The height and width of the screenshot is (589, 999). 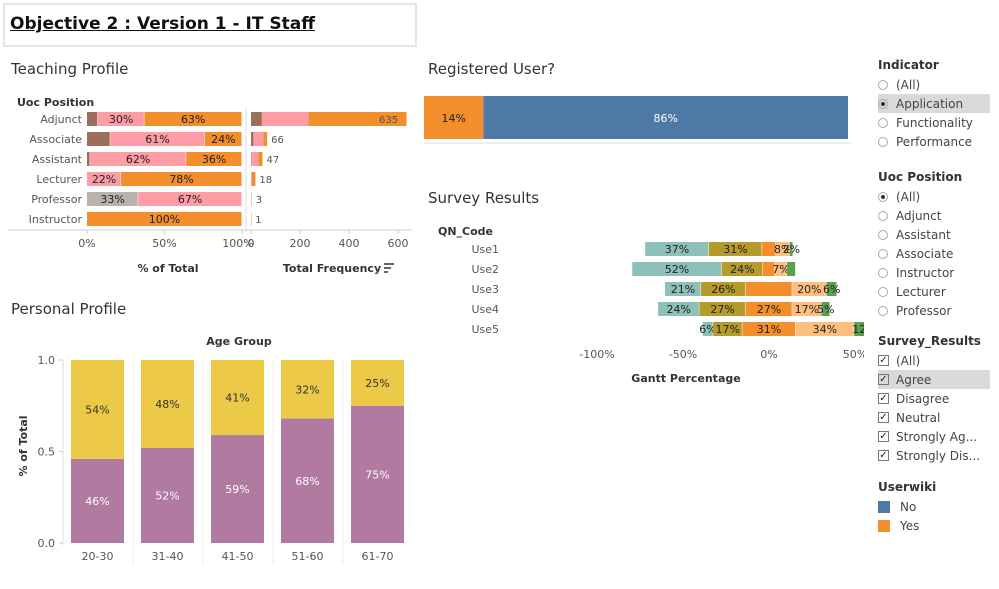 I want to click on uoc-option-label: (All), so click(x=908, y=196).